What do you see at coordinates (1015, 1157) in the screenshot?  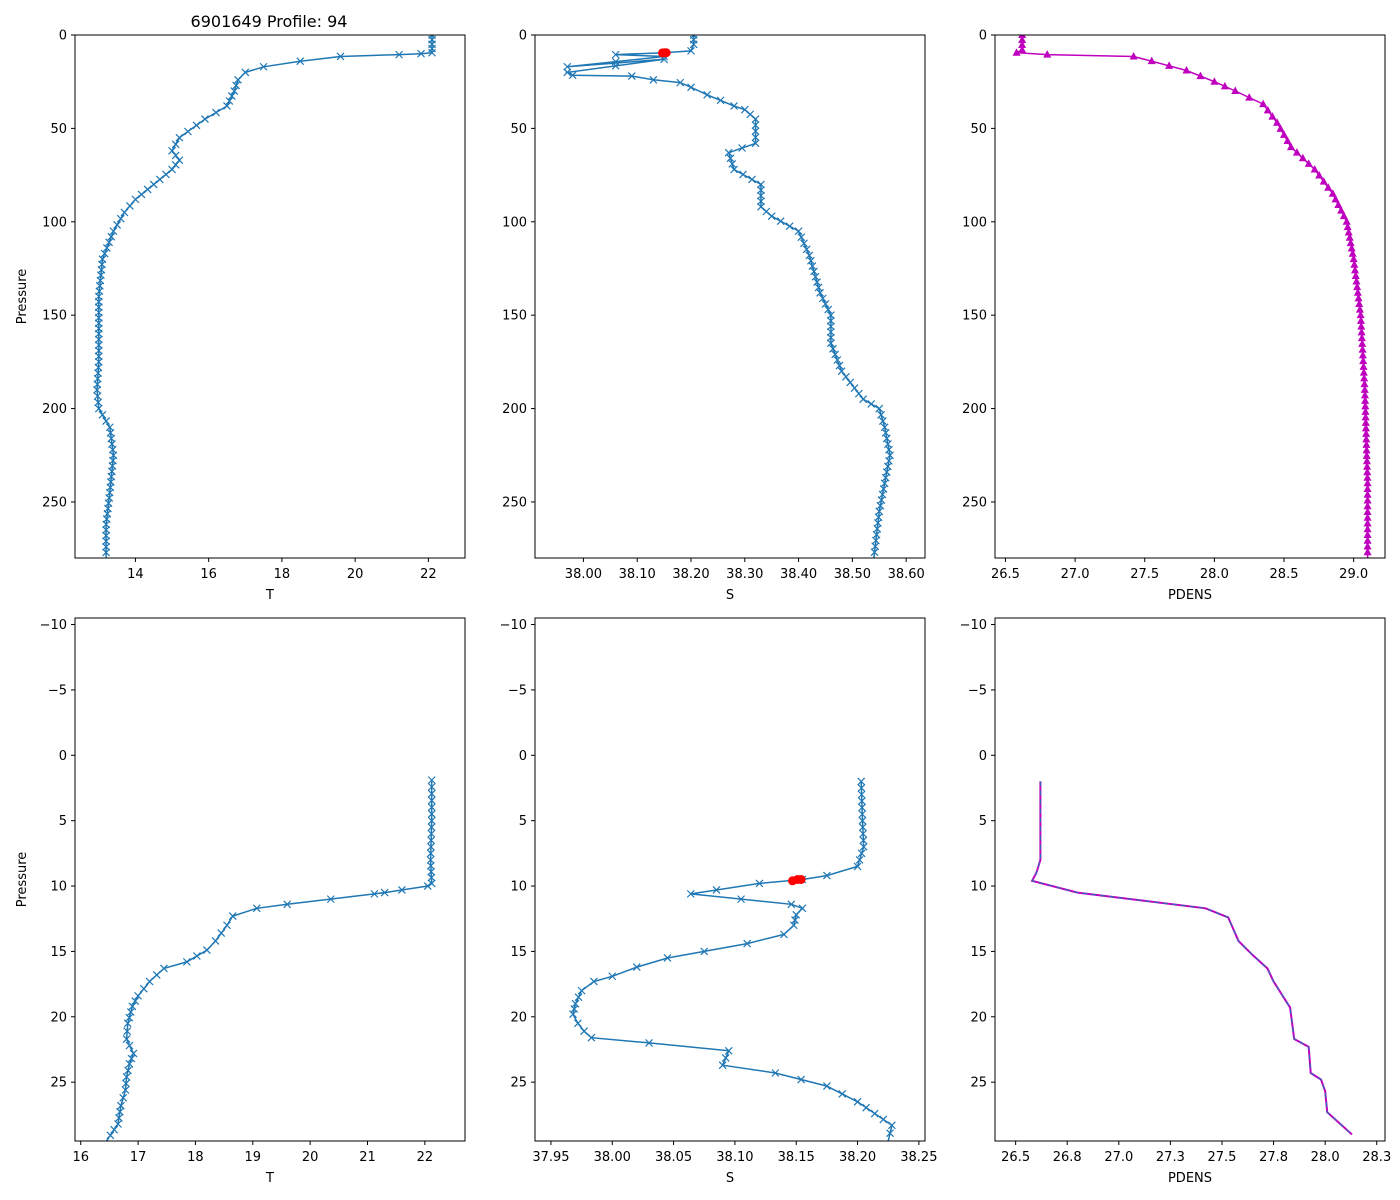 I see `bottom-density-xtick-label: 26.5` at bounding box center [1015, 1157].